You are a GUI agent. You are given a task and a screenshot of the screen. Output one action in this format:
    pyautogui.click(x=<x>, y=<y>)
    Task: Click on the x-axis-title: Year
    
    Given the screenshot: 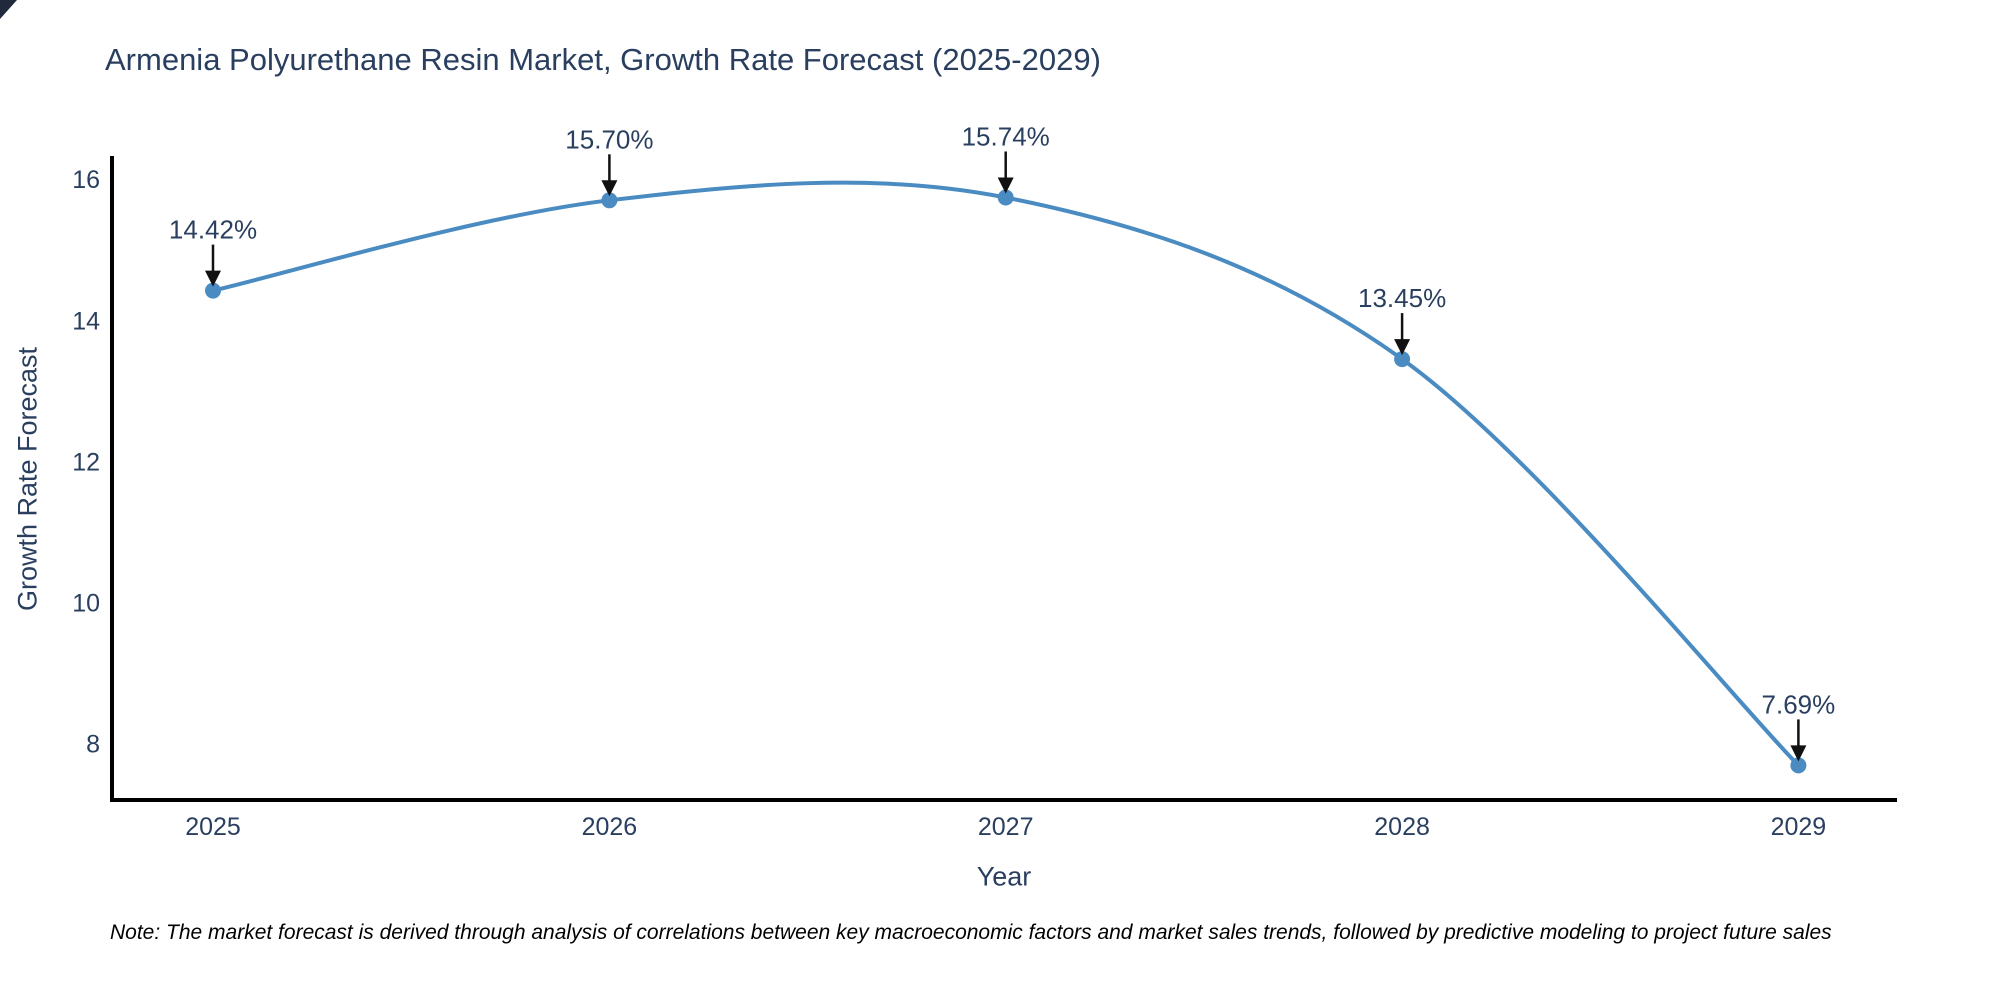 What is the action you would take?
    pyautogui.click(x=1004, y=876)
    